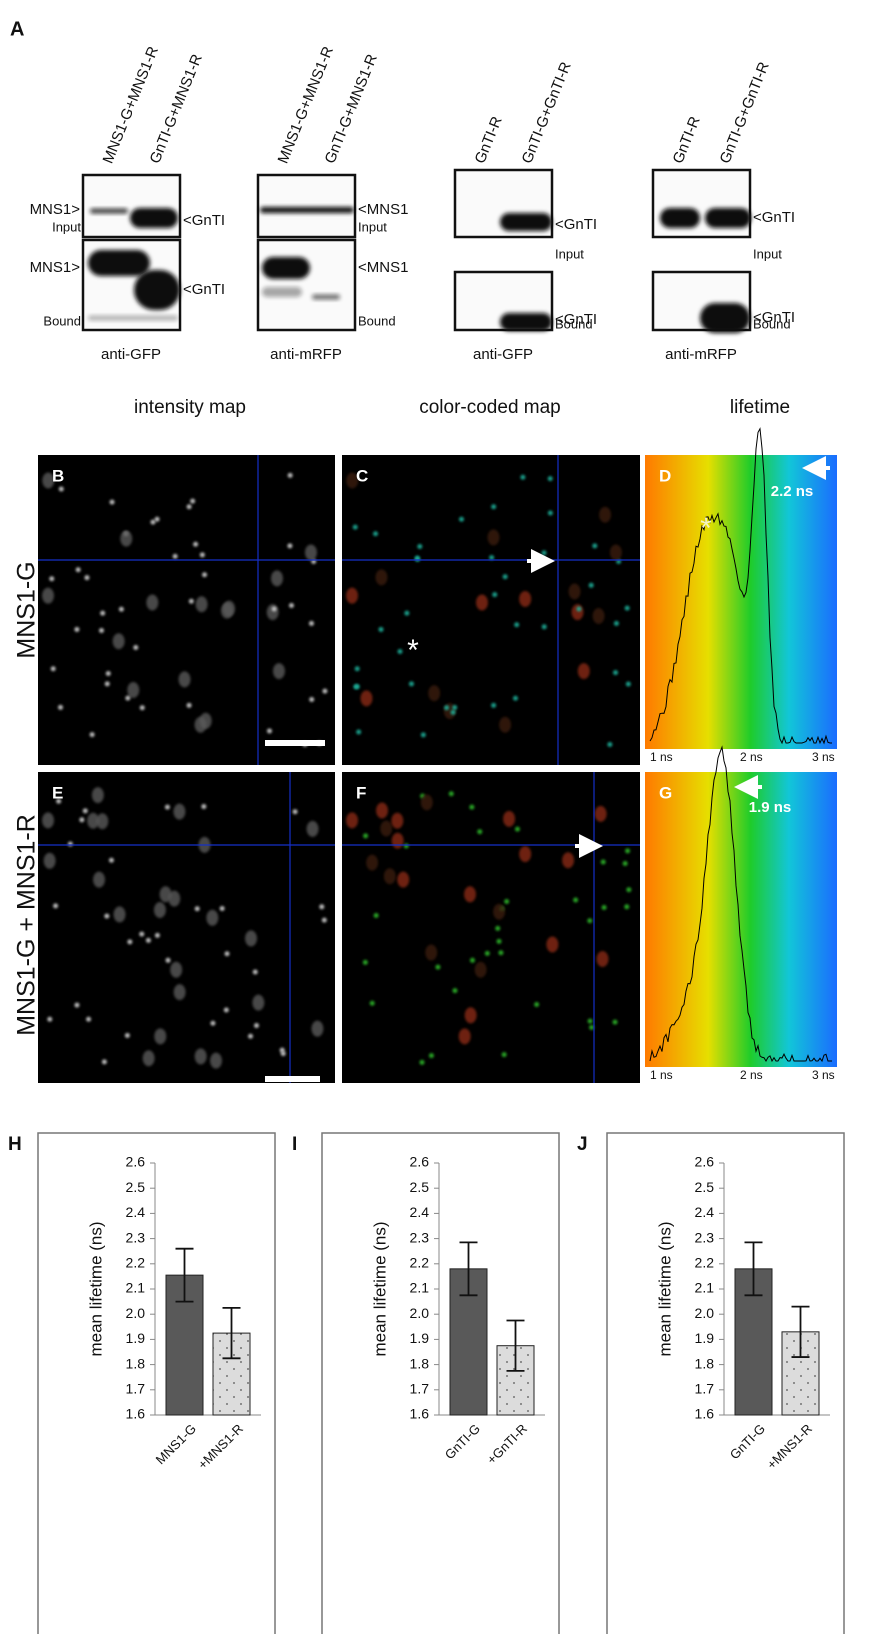 This screenshot has height=1634, width=872. I want to click on asterisk: *, so click(706, 528).